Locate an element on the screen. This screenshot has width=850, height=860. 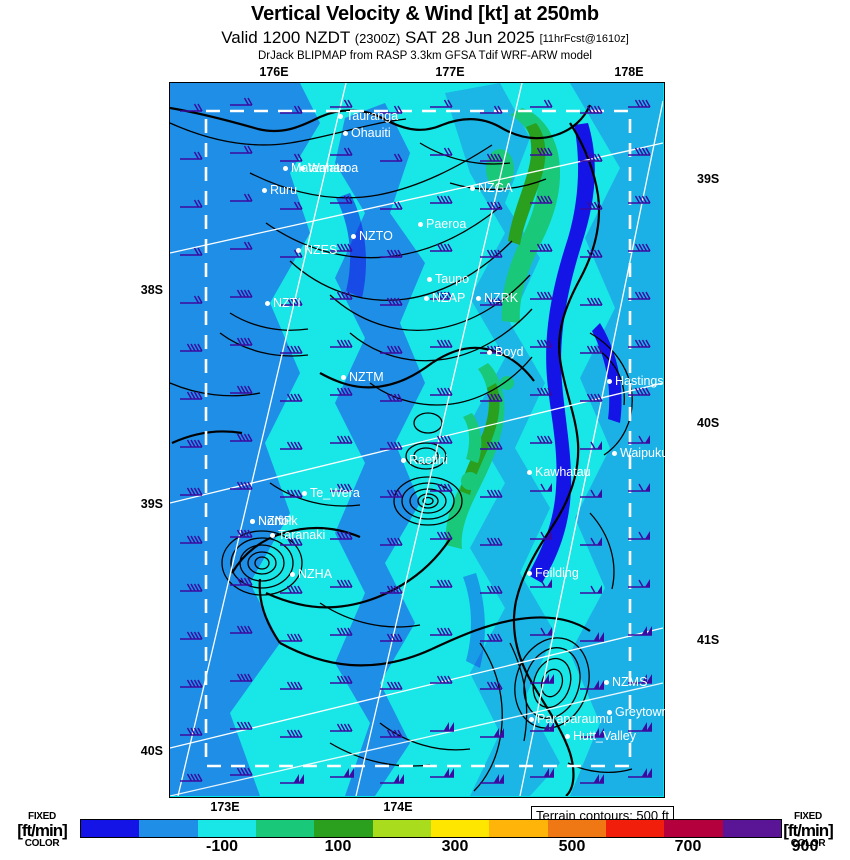
colorbar-unit-left: FIXED [ft/min] COLOR is located at coordinates (42, 830).